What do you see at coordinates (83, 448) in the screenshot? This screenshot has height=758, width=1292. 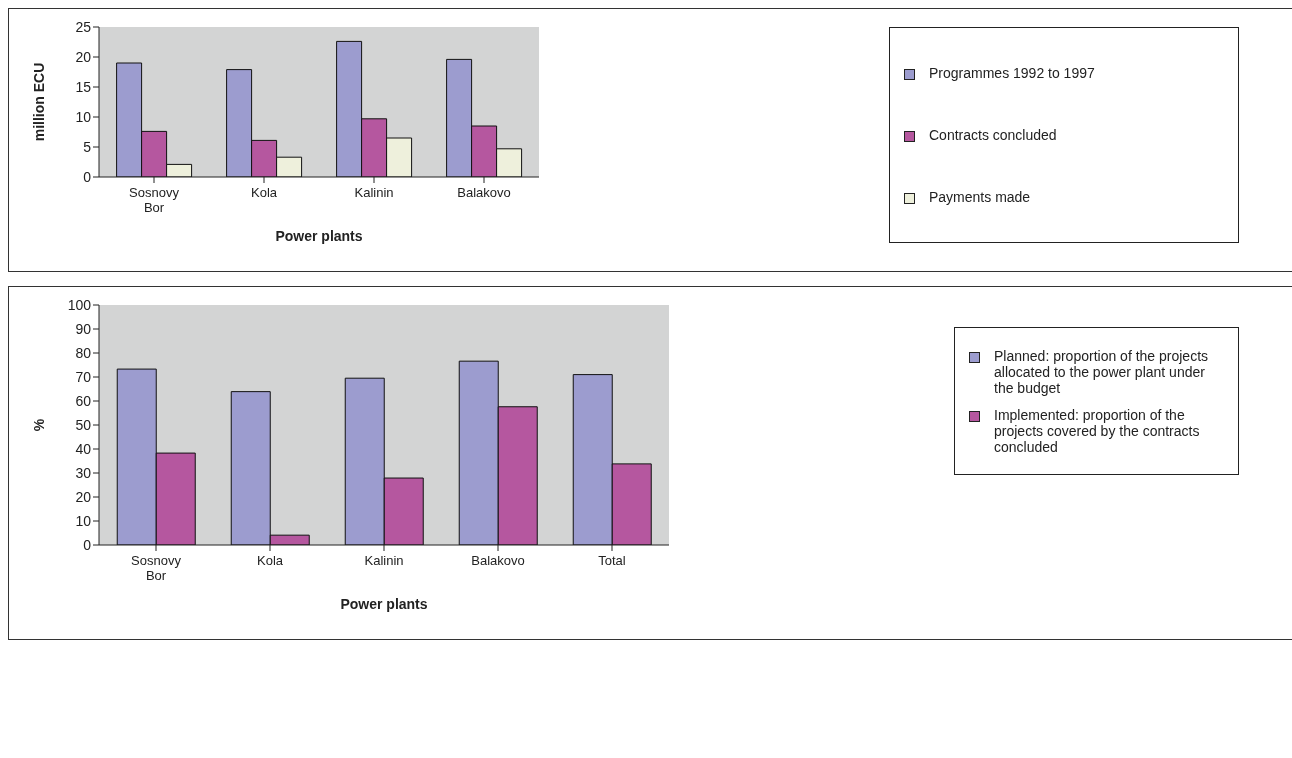 I see `y-tick-label: 40` at bounding box center [83, 448].